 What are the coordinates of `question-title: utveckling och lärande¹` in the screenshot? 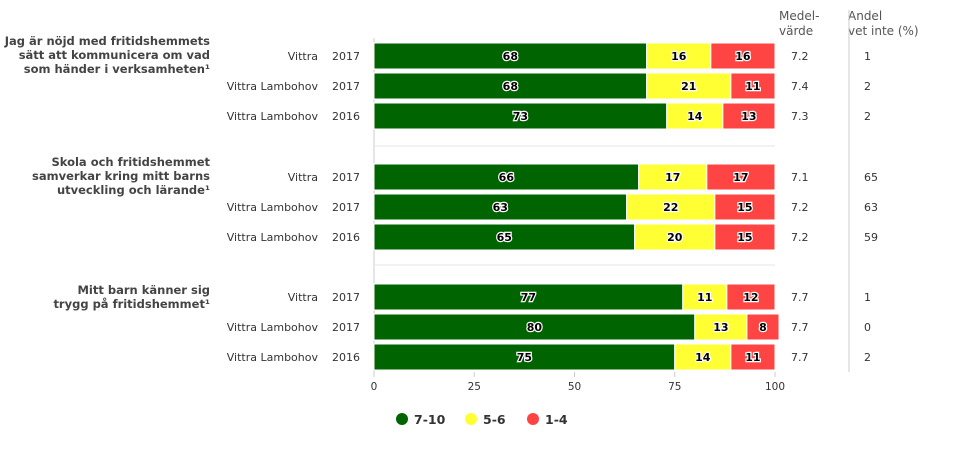 It's located at (133, 190).